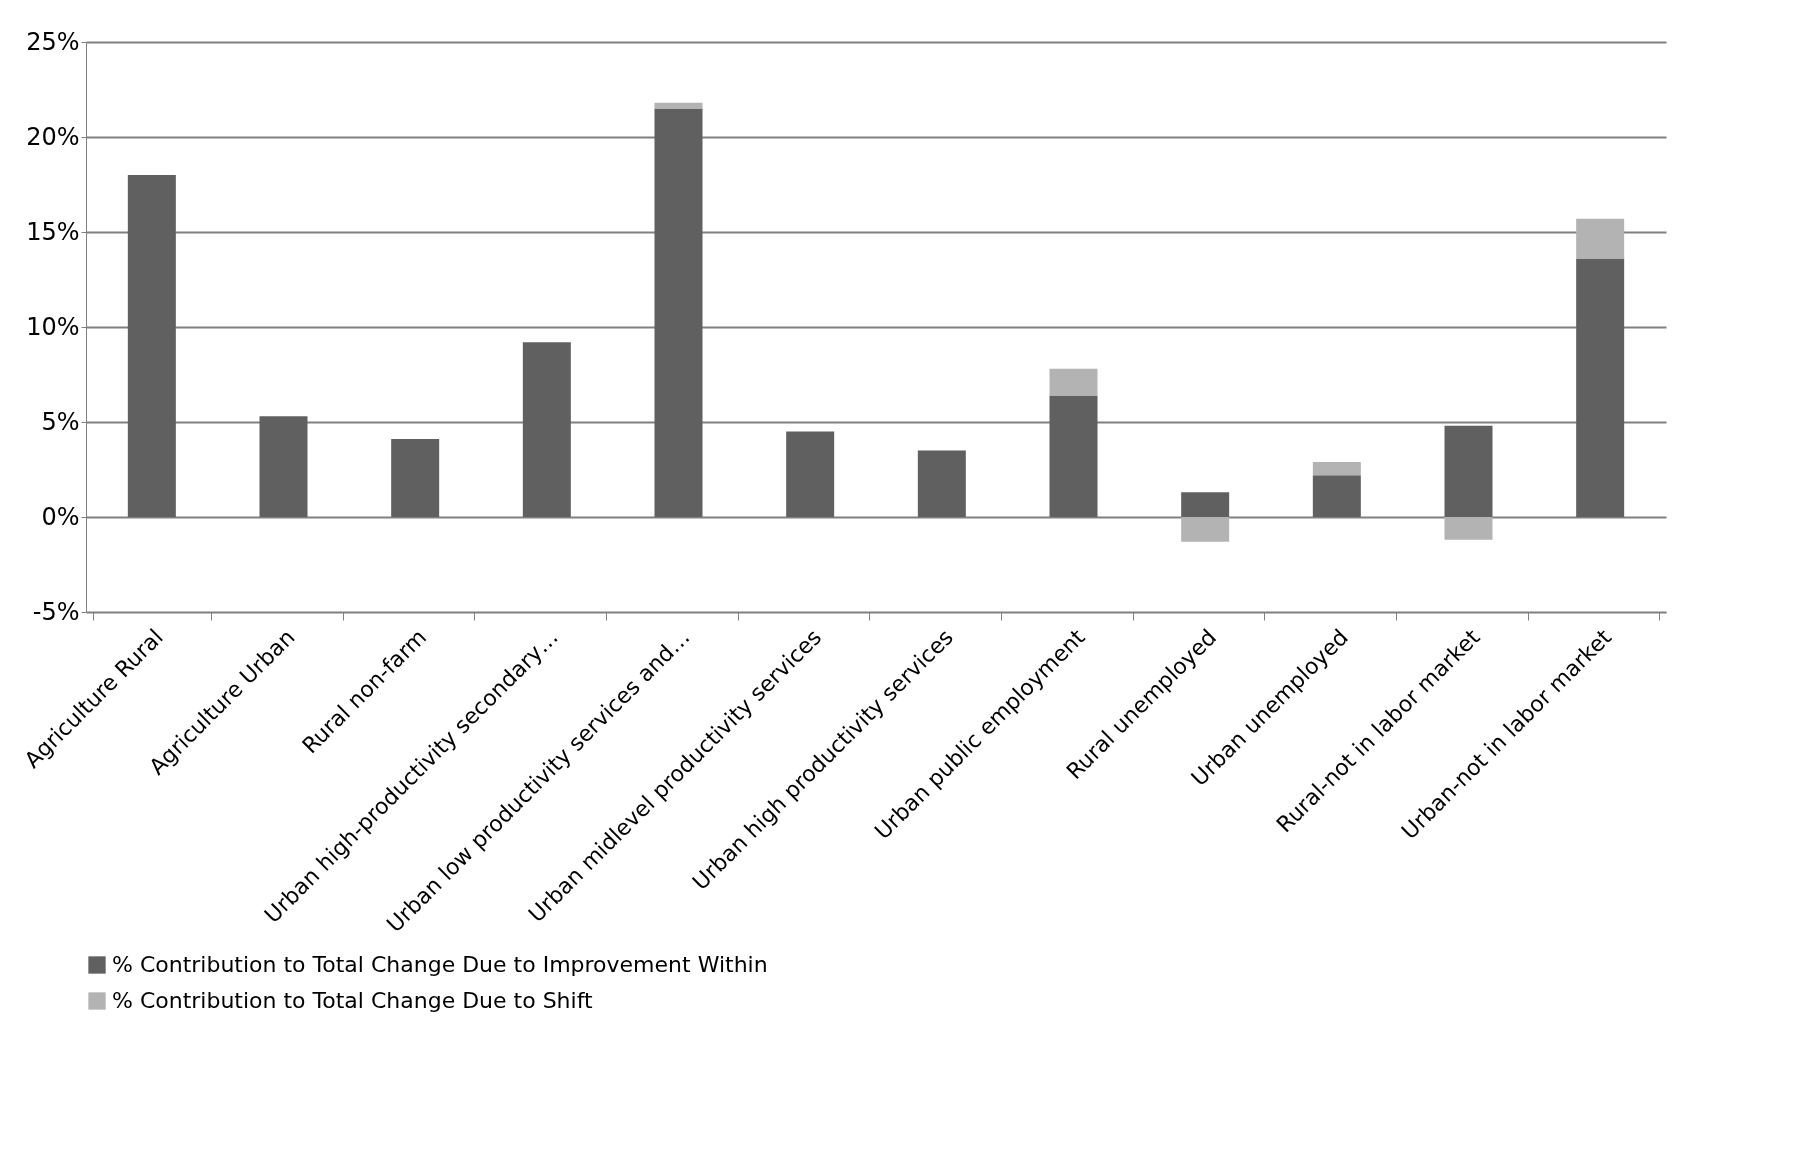  Describe the element at coordinates (53, 326) in the screenshot. I see `y-tick-label: 10%` at that location.